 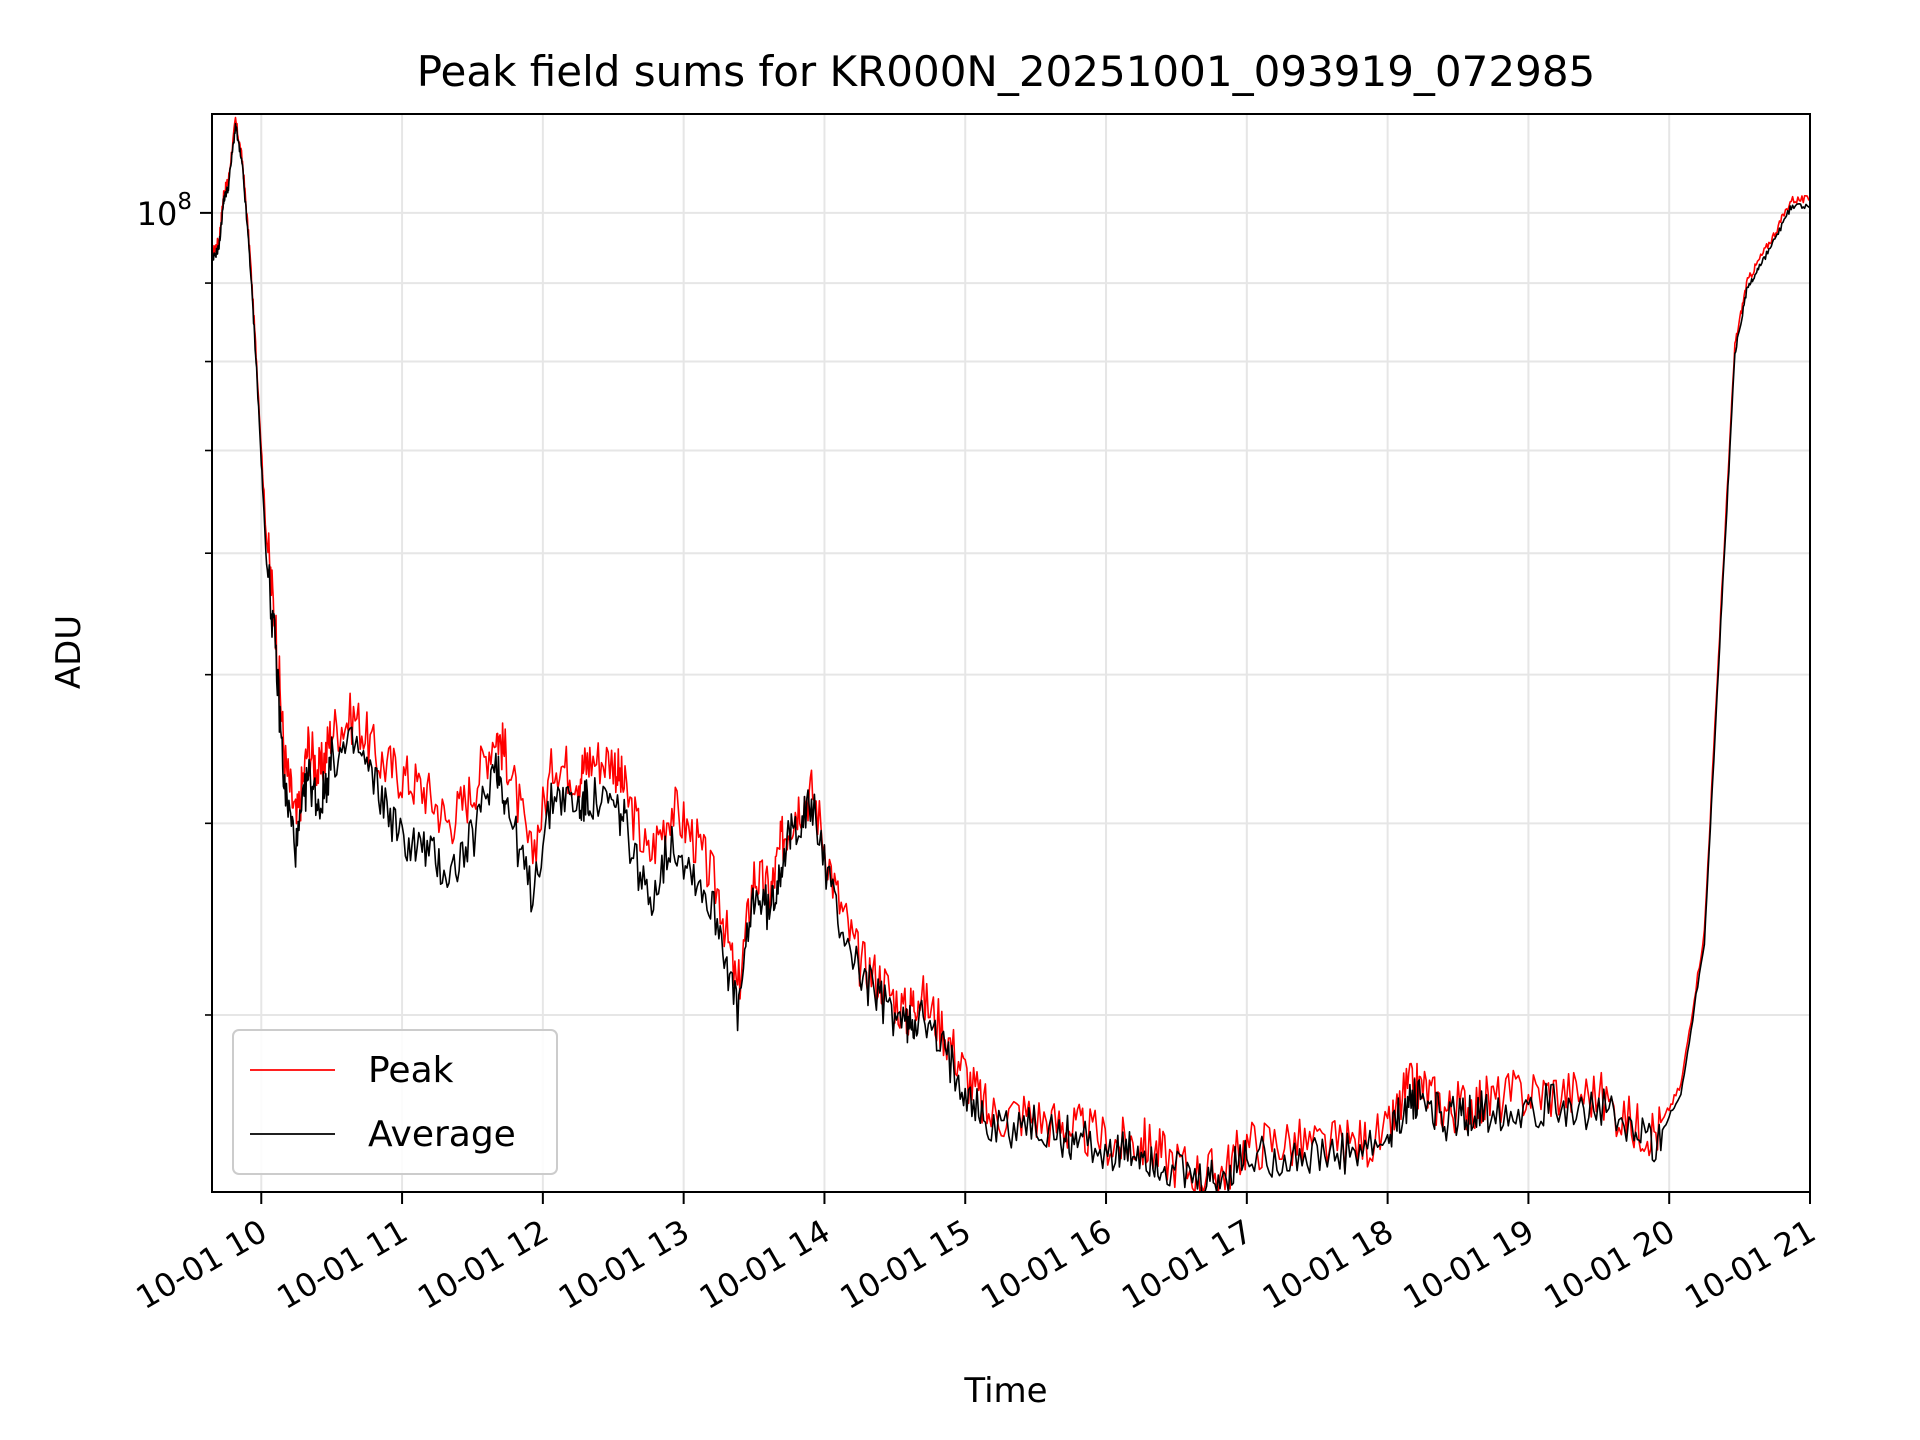 I want to click on y-axis-label: ADU, so click(x=69, y=652).